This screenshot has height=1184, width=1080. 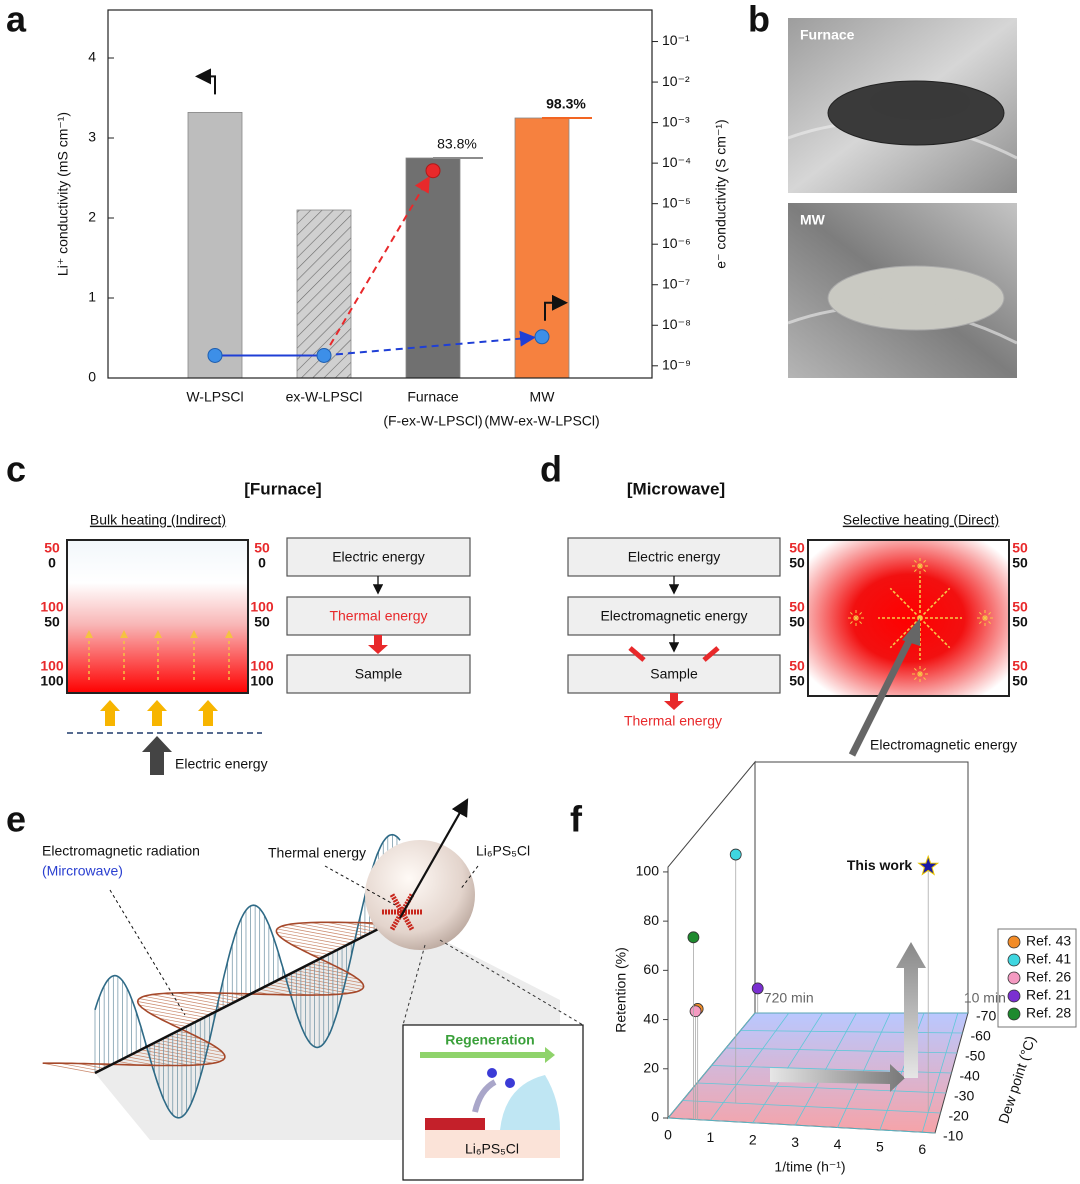 What do you see at coordinates (882, 695) in the screenshot?
I see `em-arrow` at bounding box center [882, 695].